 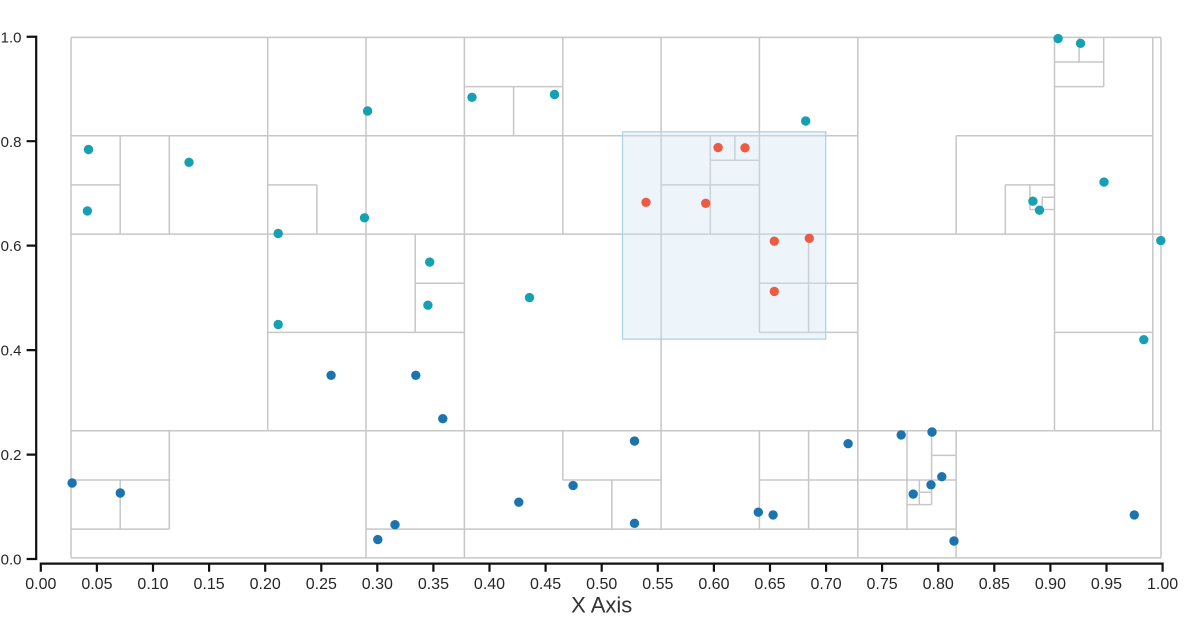 I want to click on svg-text: 0.20, so click(x=265, y=584).